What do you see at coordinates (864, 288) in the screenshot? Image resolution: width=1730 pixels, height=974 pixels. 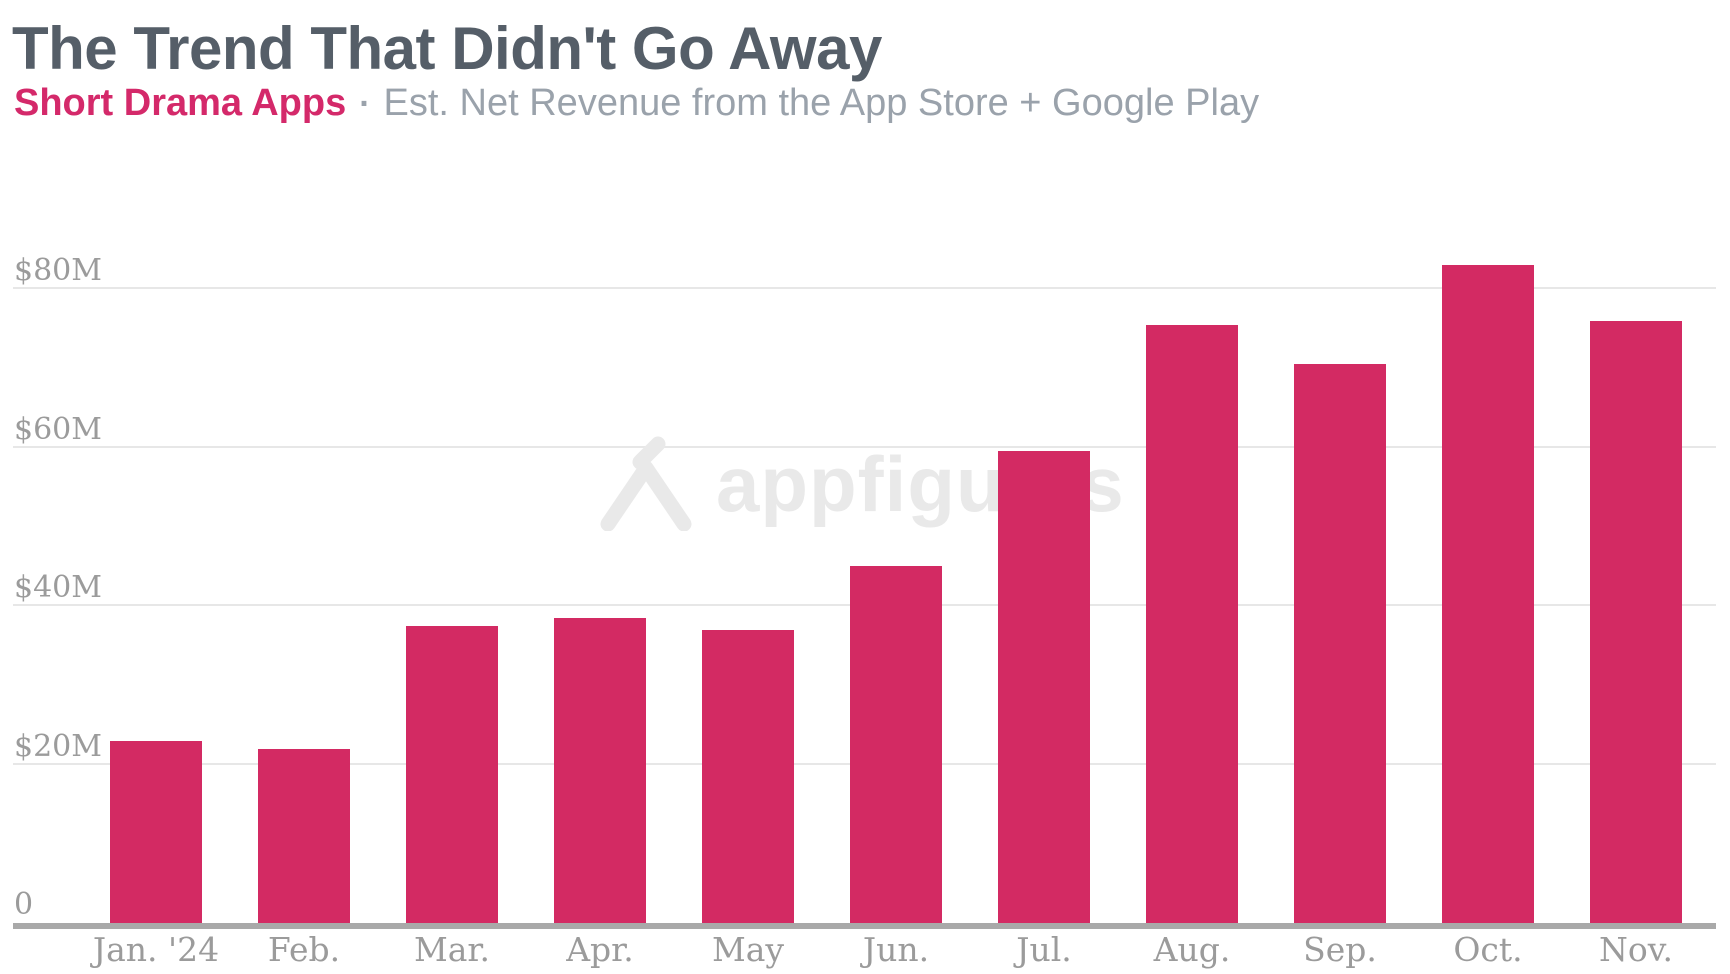 I see `gridline-80m` at bounding box center [864, 288].